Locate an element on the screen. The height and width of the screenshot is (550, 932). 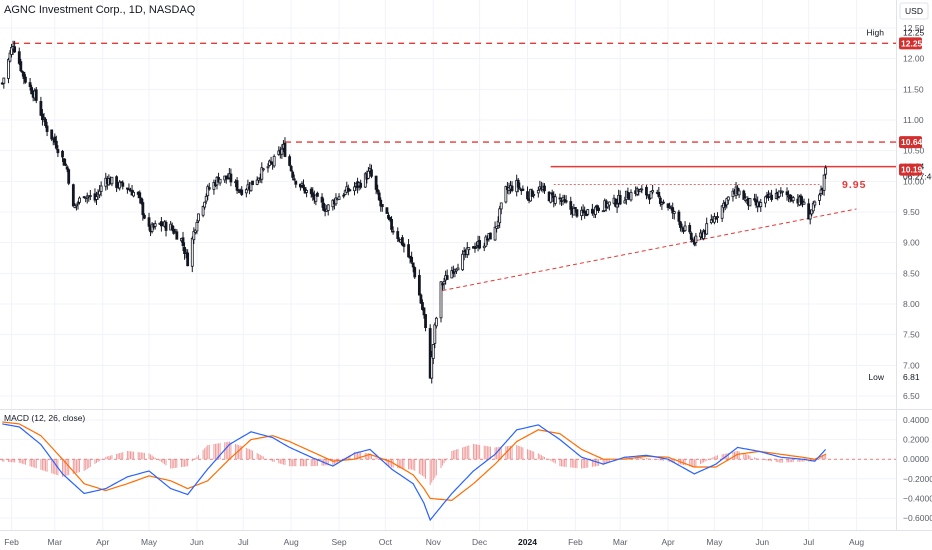
price-tick-label: 12.00 is located at coordinates (914, 59).